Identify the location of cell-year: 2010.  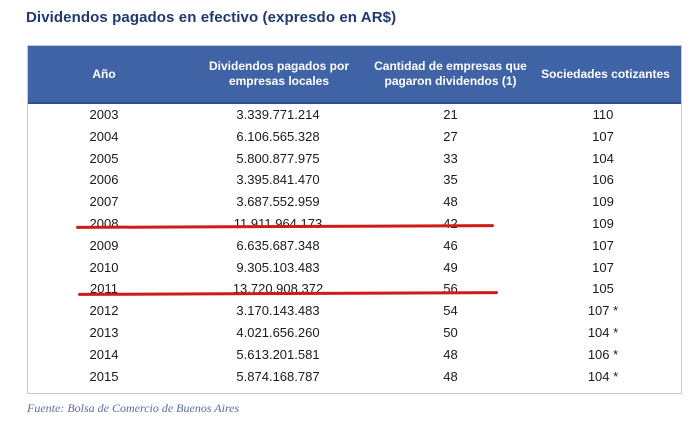
(104, 267).